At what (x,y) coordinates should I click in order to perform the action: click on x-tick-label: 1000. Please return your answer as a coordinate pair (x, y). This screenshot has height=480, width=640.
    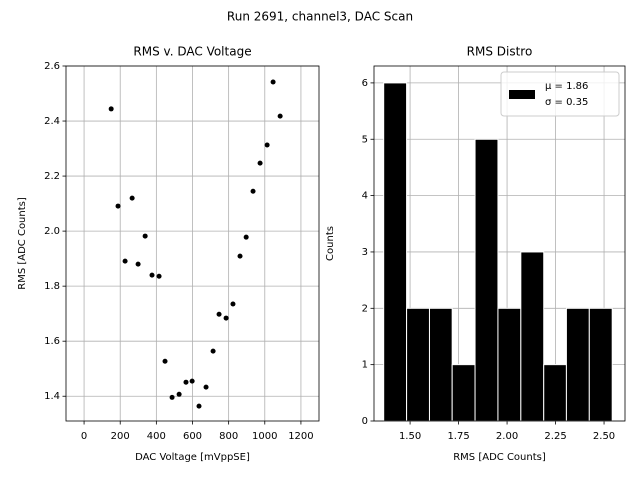
    Looking at the image, I should click on (264, 436).